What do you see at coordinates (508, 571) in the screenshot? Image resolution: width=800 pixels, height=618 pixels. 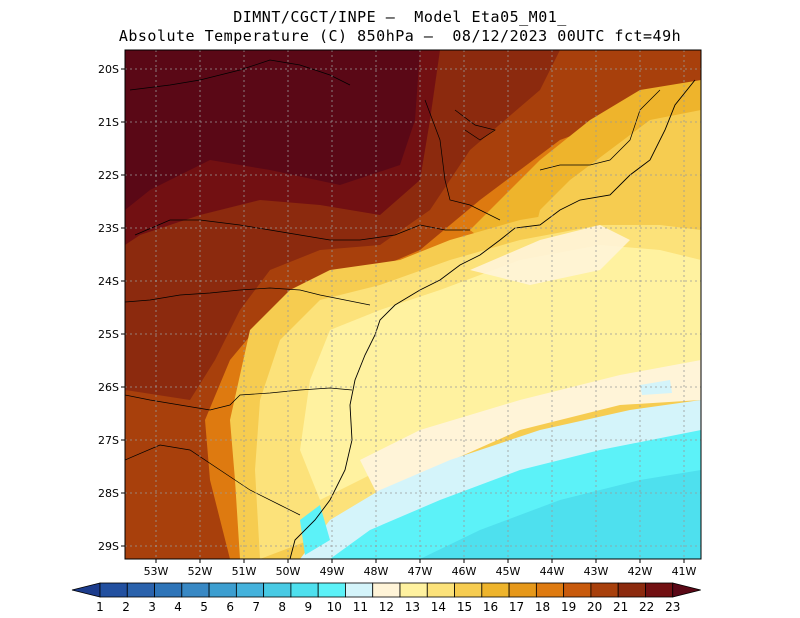 I see `lon-label: 45W` at bounding box center [508, 571].